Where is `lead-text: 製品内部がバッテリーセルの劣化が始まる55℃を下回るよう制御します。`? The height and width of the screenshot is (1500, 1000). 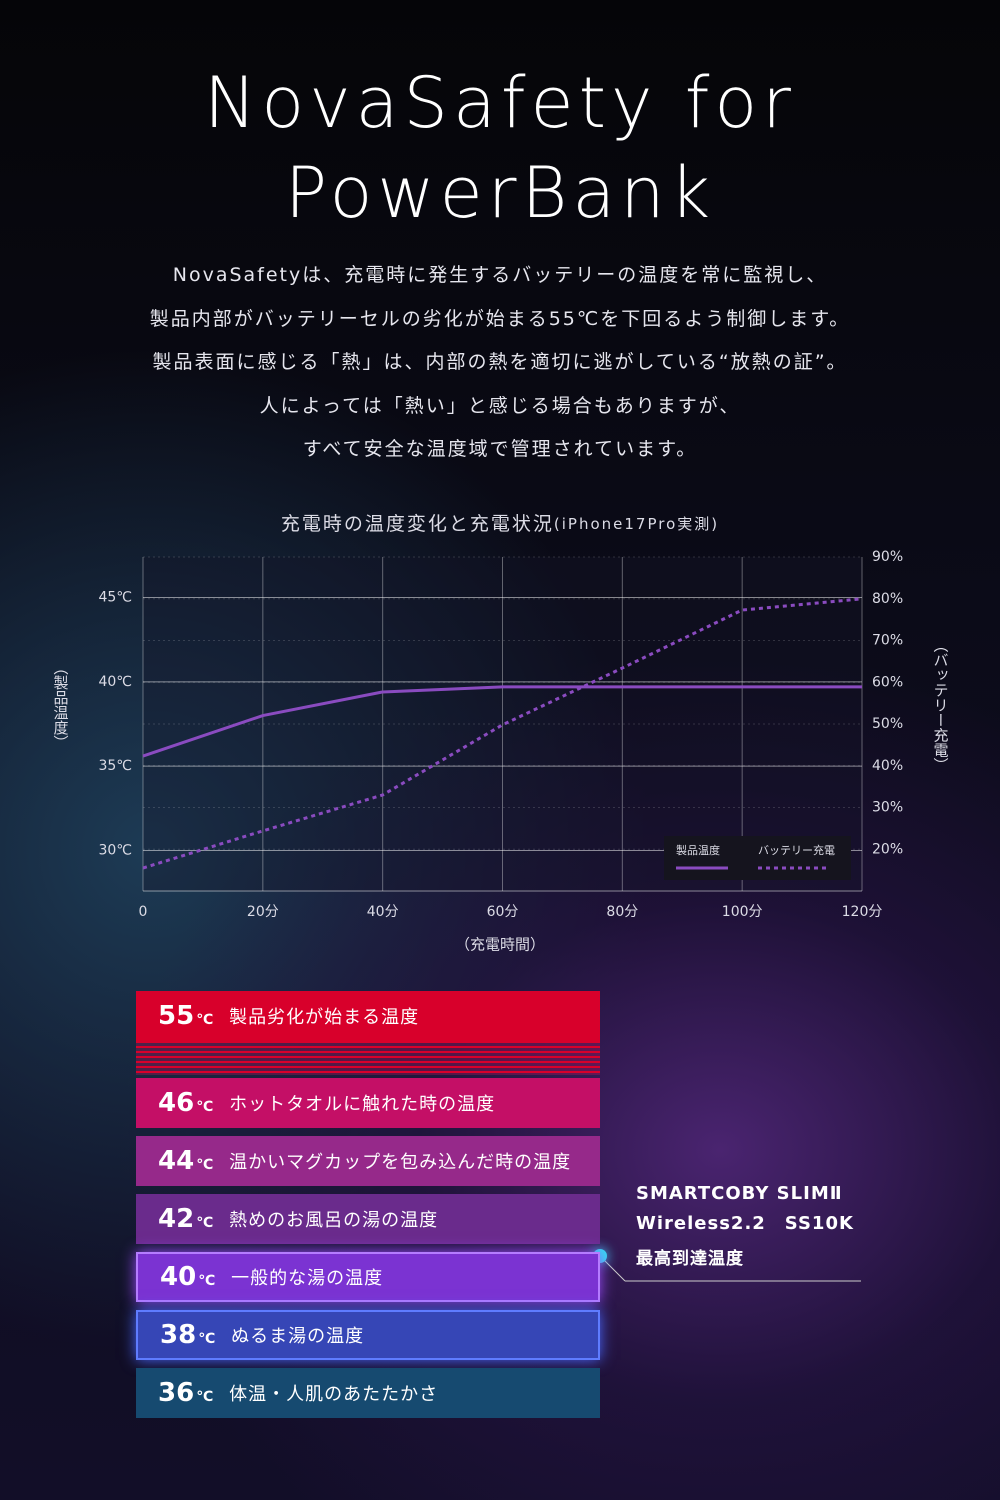
lead-text: 製品内部がバッテリーセルの劣化が始まる55℃を下回るよう制御します。 is located at coordinates (500, 318).